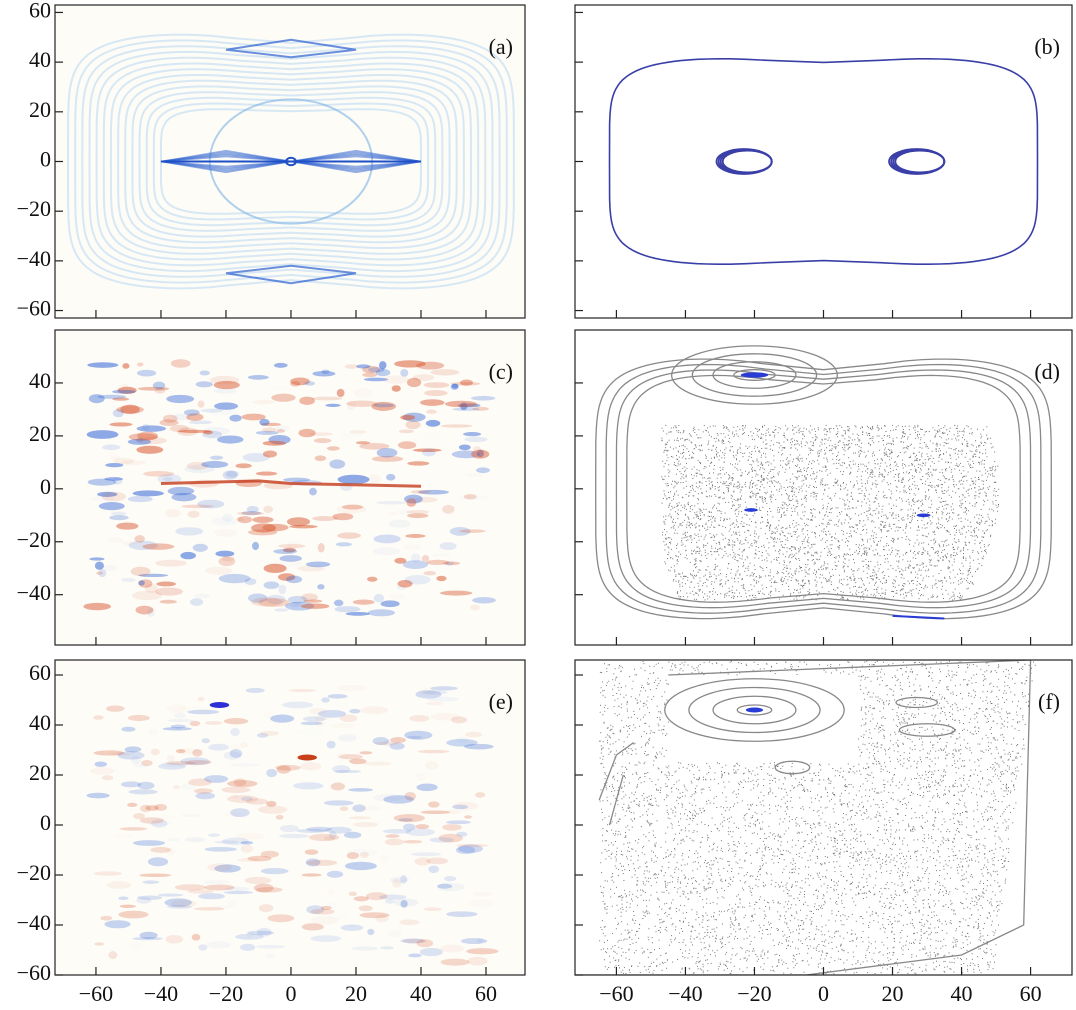 The height and width of the screenshot is (1010, 1076). What do you see at coordinates (34, 922) in the screenshot?
I see `y-tick-label: −40` at bounding box center [34, 922].